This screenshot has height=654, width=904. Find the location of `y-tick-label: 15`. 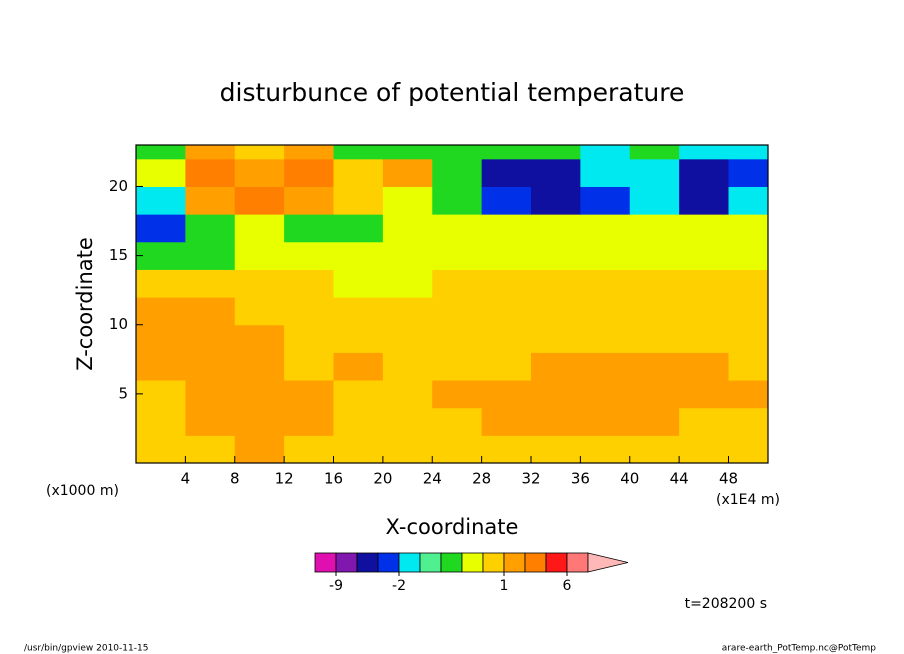

y-tick-label: 15 is located at coordinates (118, 255).